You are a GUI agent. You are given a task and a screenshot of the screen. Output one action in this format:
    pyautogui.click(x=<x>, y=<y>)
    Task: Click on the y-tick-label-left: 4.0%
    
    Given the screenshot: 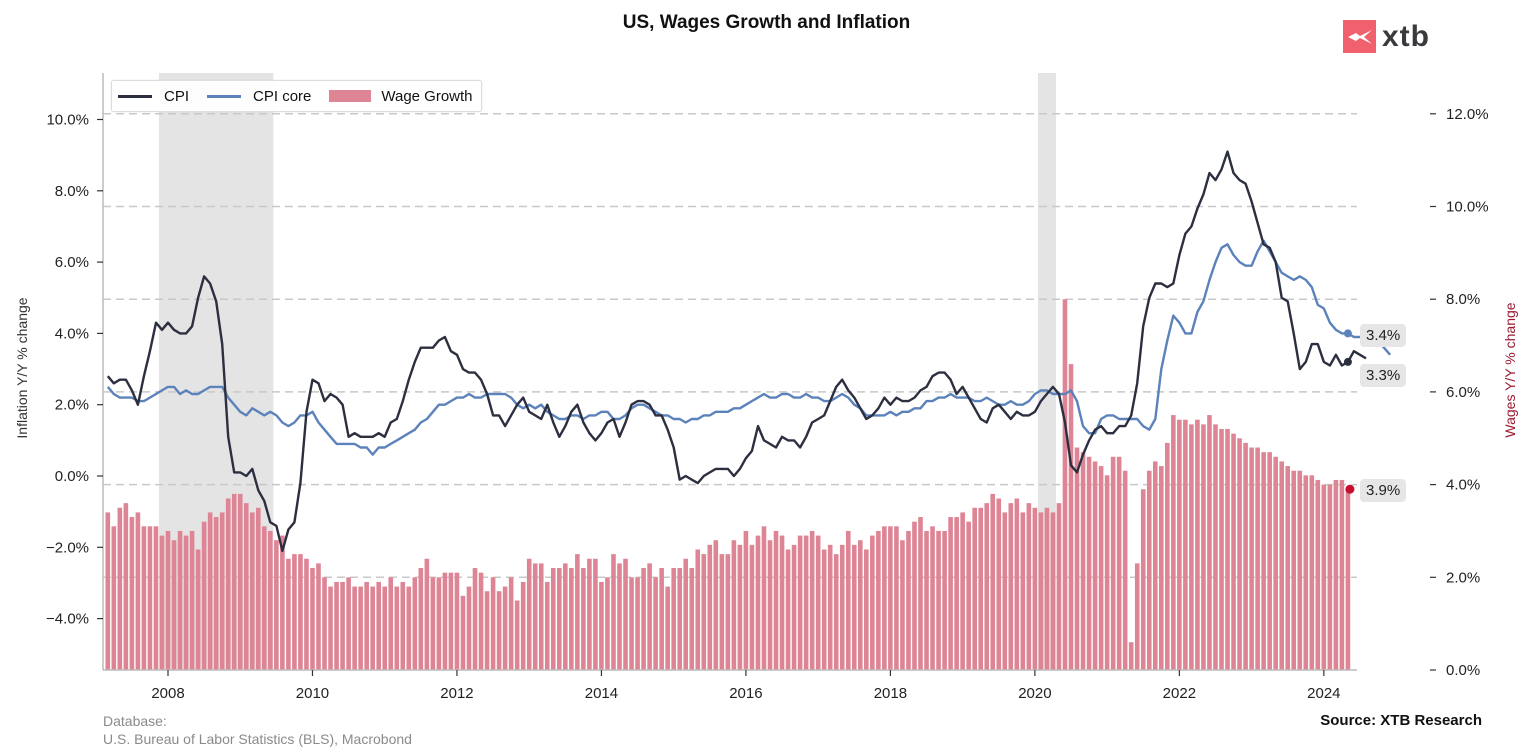 What is the action you would take?
    pyautogui.click(x=72, y=333)
    